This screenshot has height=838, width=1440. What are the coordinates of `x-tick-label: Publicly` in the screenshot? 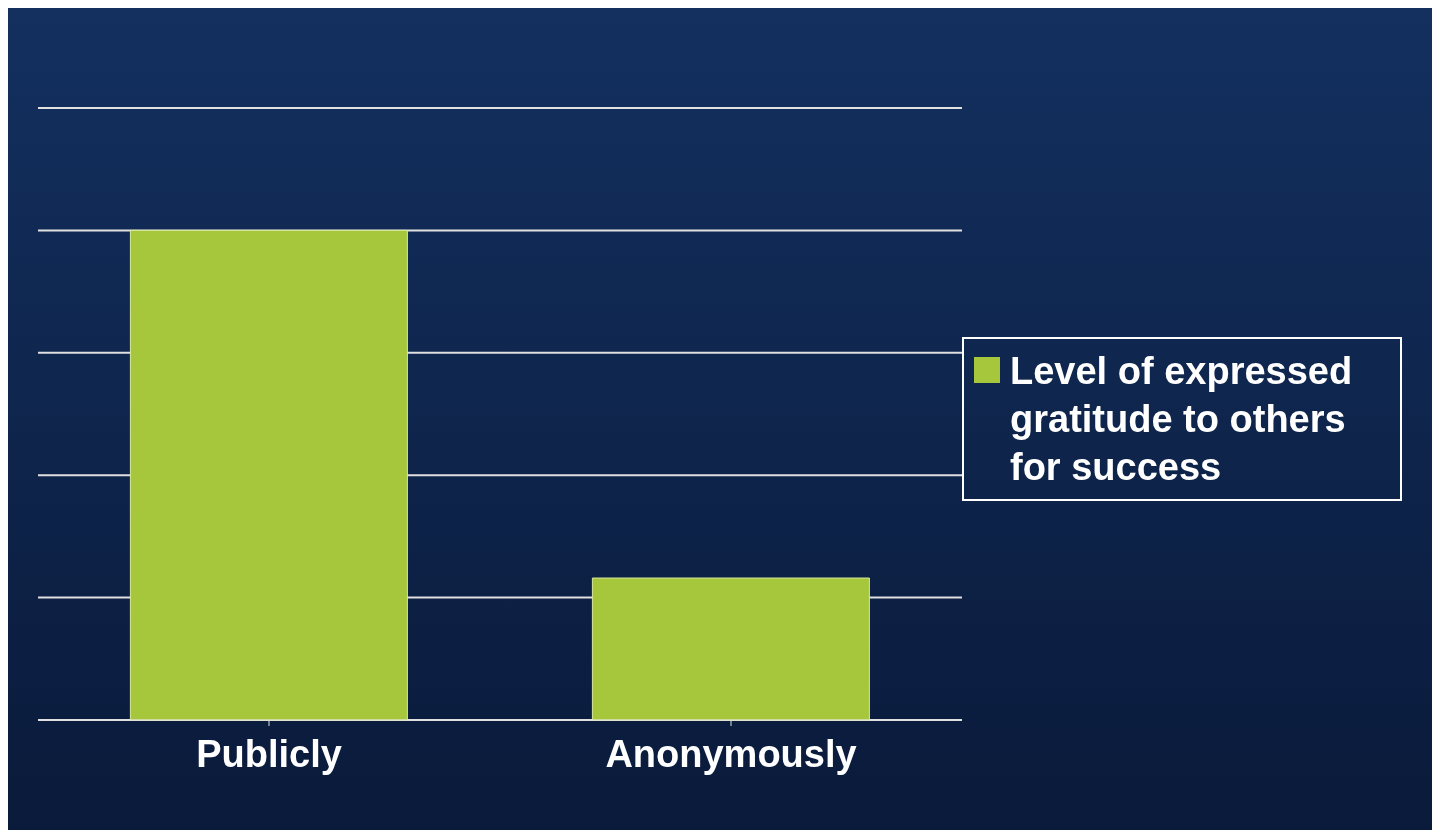 It's located at (269, 753).